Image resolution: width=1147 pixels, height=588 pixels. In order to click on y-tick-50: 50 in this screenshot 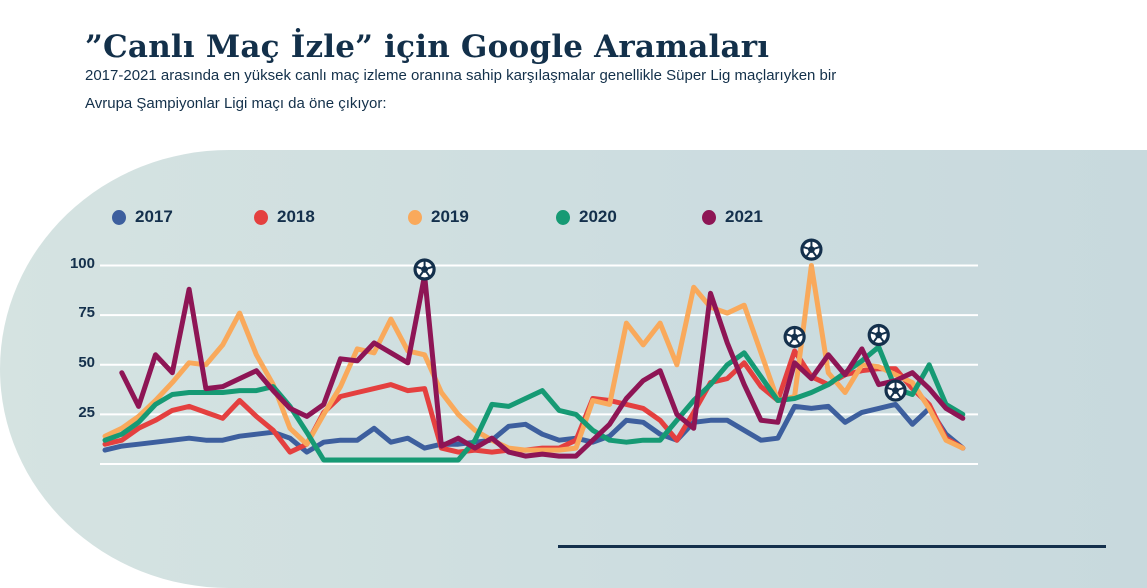, I will do `click(86, 362)`.